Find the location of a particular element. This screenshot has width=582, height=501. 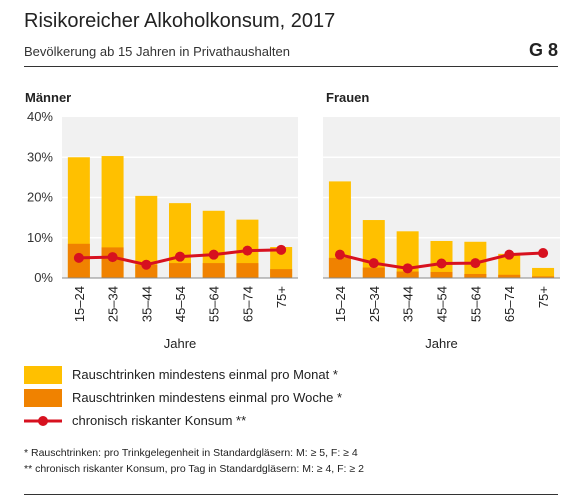

y-tick-label: 10% is located at coordinates (40, 237).